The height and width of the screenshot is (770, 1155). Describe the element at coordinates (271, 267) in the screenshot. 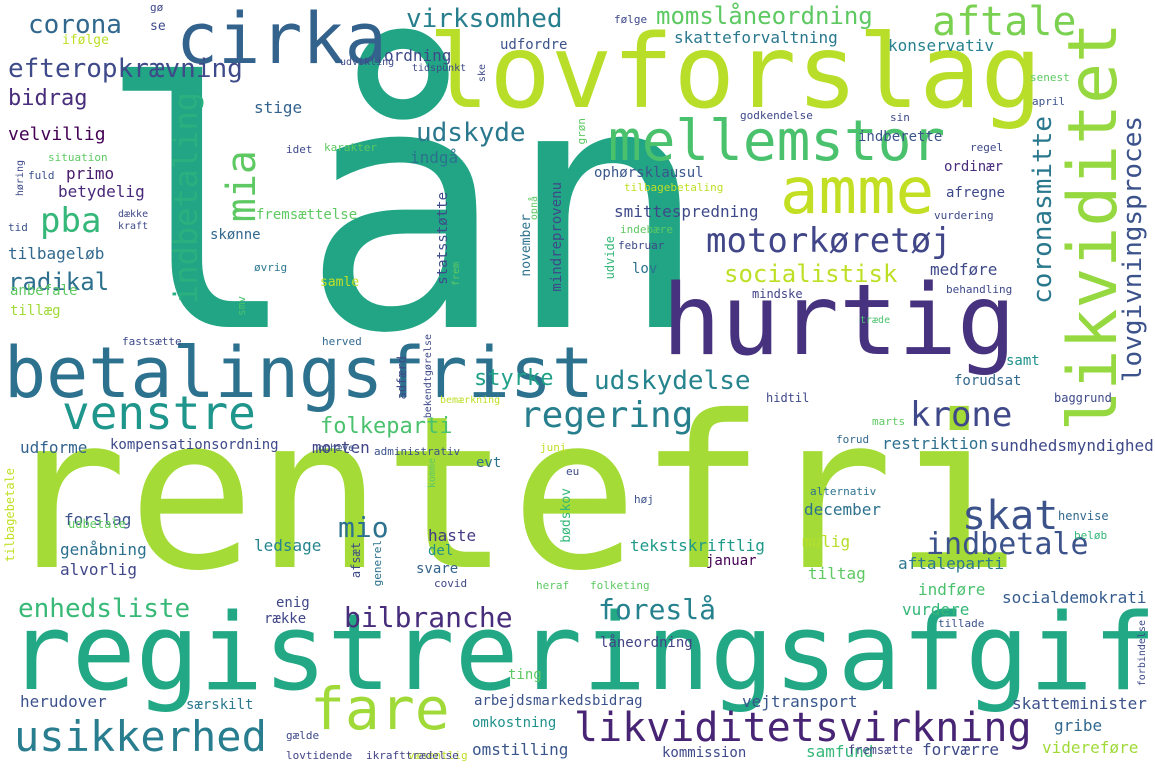

I see `word: øvrig` at that location.